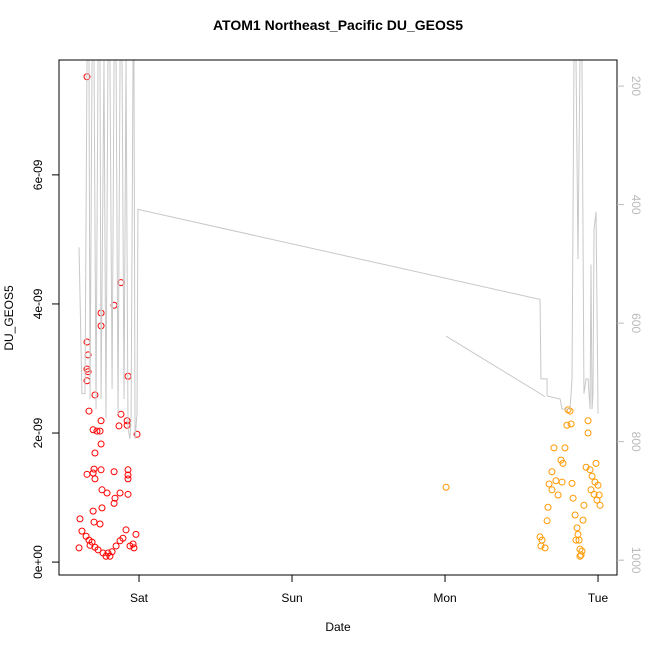 The width and height of the screenshot is (650, 650). I want to click on y-tick-label: 2e-09, so click(38, 432).